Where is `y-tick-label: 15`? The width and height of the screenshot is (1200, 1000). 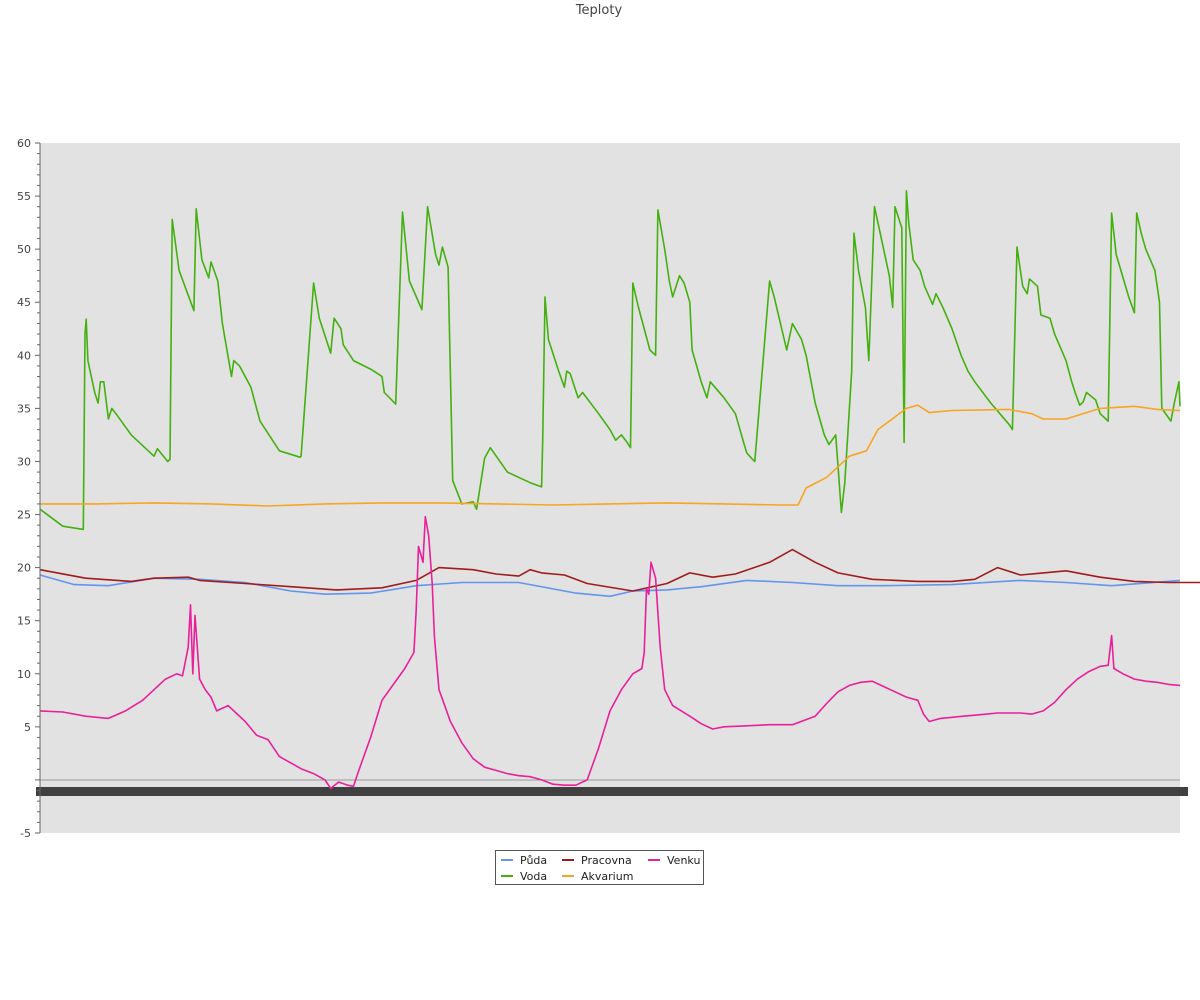 y-tick-label: 15 is located at coordinates (24, 621).